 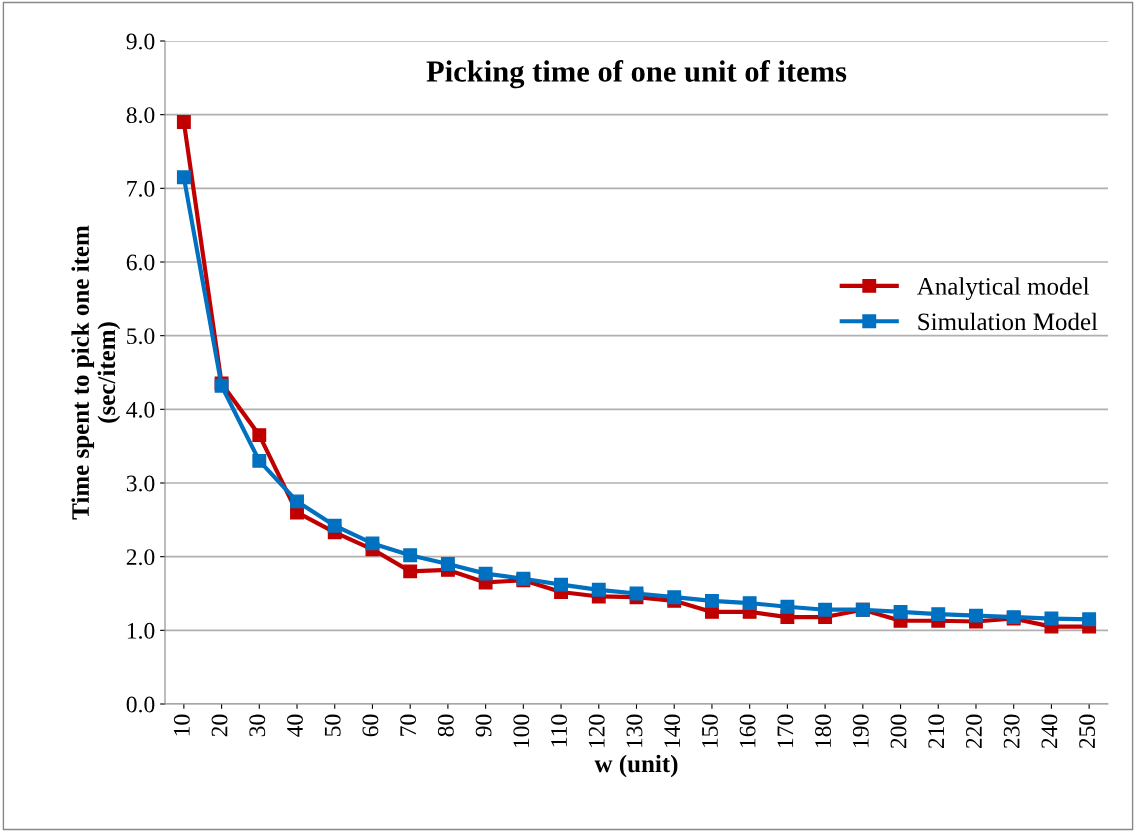 What do you see at coordinates (1003, 288) in the screenshot?
I see `legend-label: Analytical model` at bounding box center [1003, 288].